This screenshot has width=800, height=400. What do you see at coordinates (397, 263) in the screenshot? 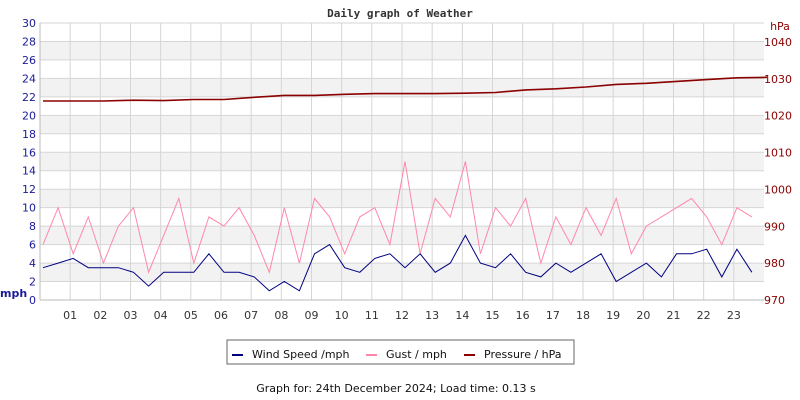
I see `series-line-wind` at bounding box center [397, 263].